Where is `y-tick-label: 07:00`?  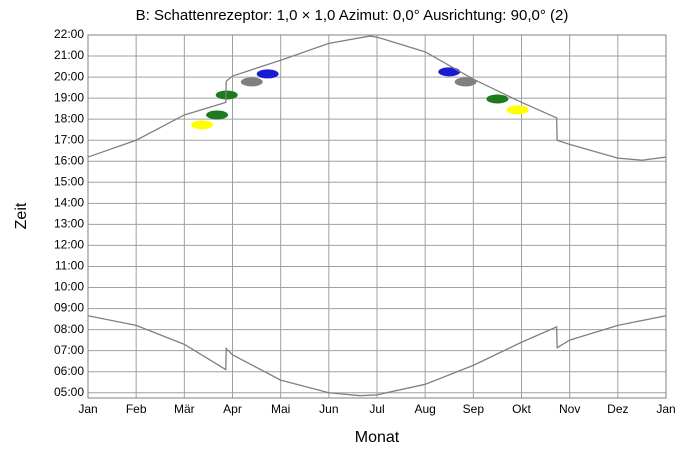 y-tick-label: 07:00 is located at coordinates (69, 350).